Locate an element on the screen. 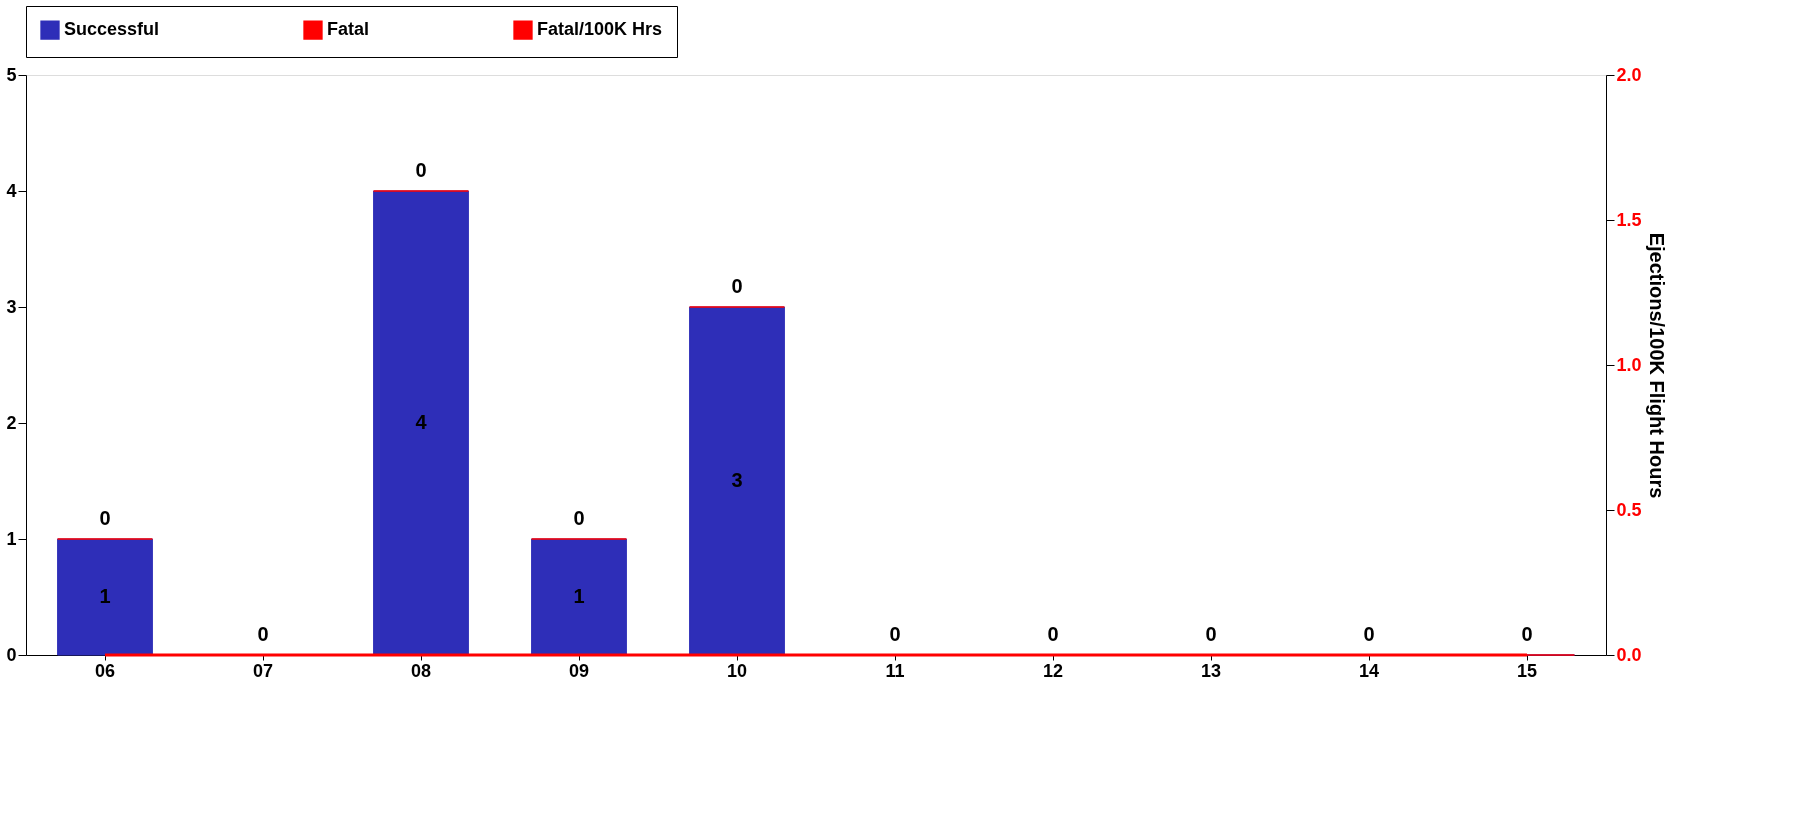 This screenshot has height=835, width=1808. y-tick-label: 3 is located at coordinates (11, 306).